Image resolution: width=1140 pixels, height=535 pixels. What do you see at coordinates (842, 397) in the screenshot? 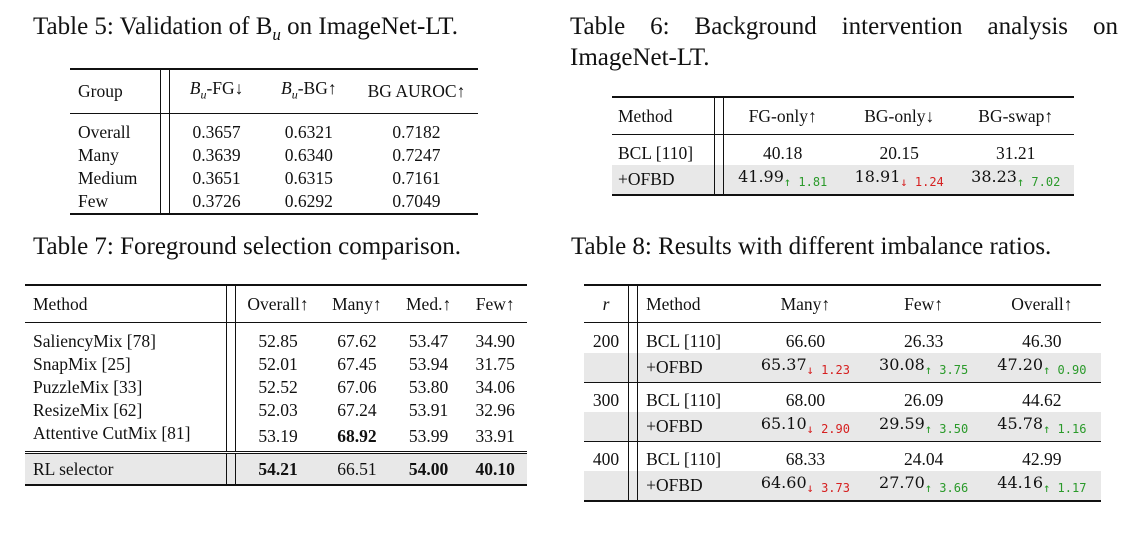
I see `table-row: 300 BCL [110] 68.00 26.09 44.62` at bounding box center [842, 397].